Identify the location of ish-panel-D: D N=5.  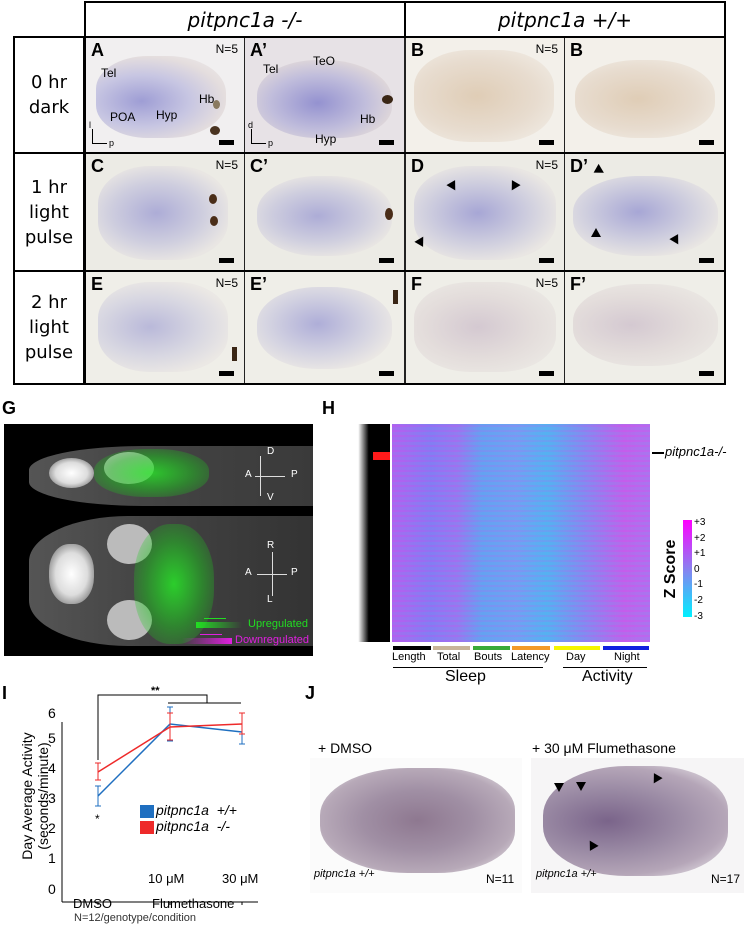
(485, 212).